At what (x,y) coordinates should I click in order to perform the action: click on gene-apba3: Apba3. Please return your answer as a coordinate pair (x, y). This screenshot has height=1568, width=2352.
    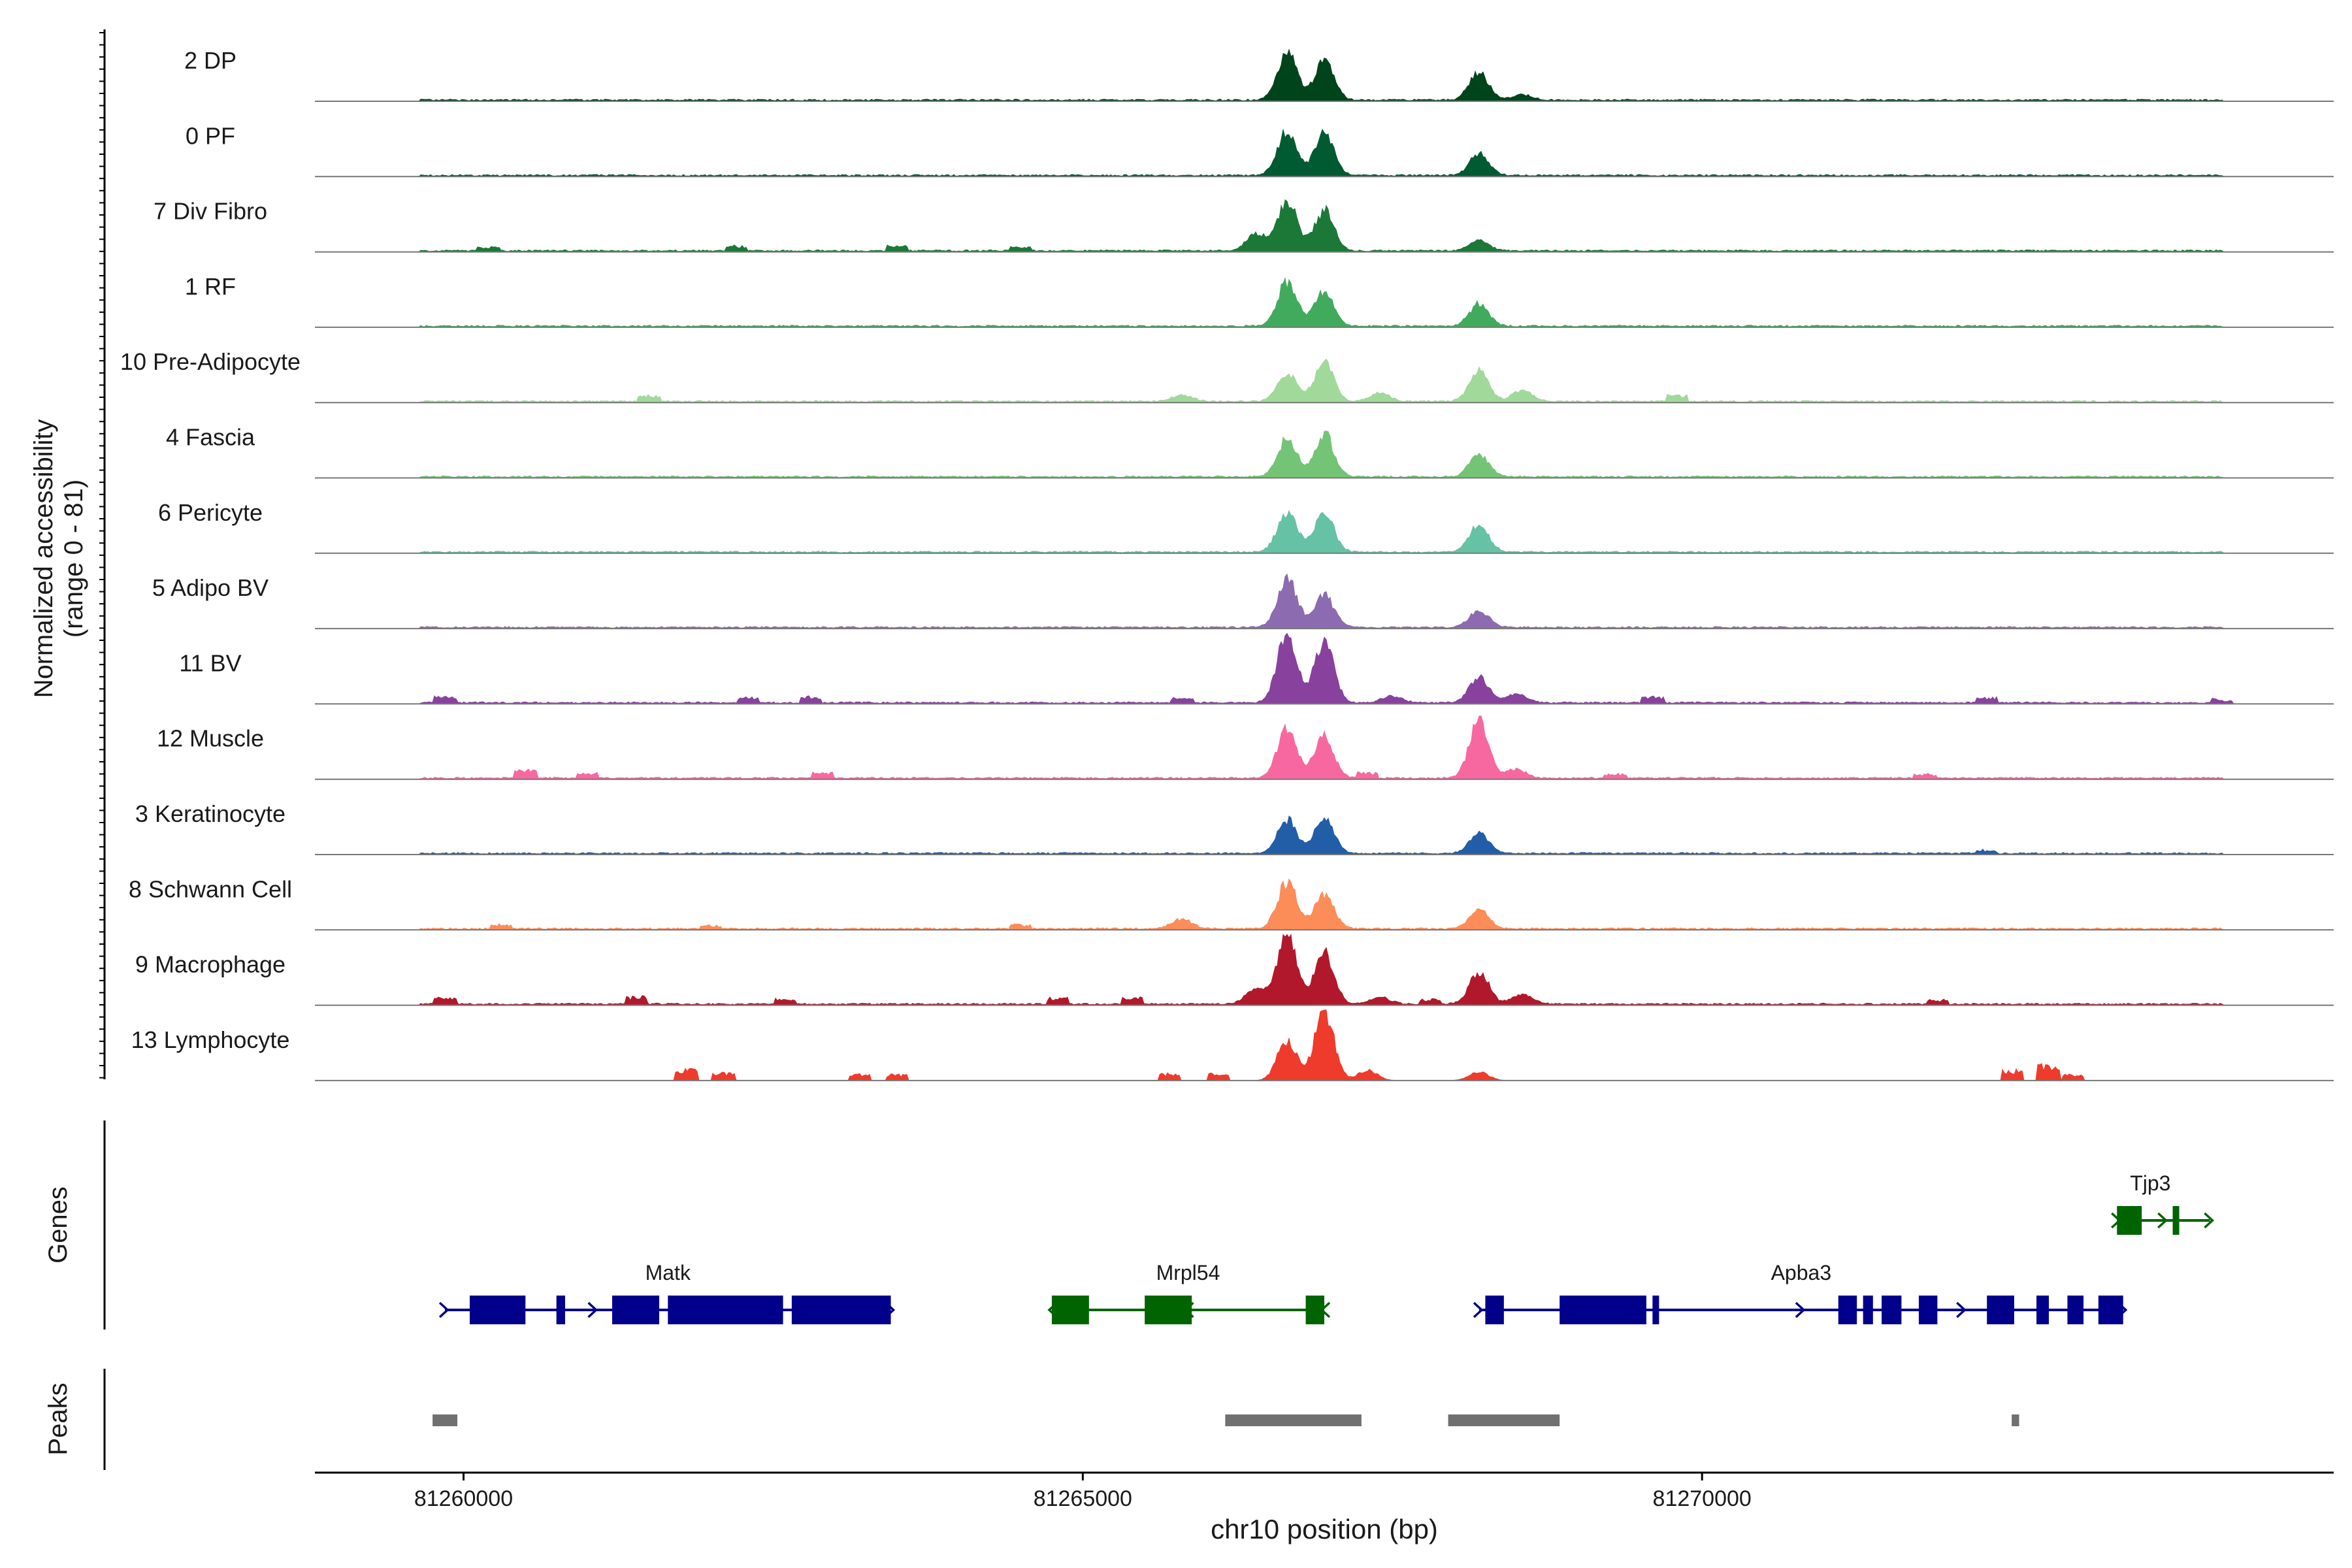
    Looking at the image, I should click on (1800, 1292).